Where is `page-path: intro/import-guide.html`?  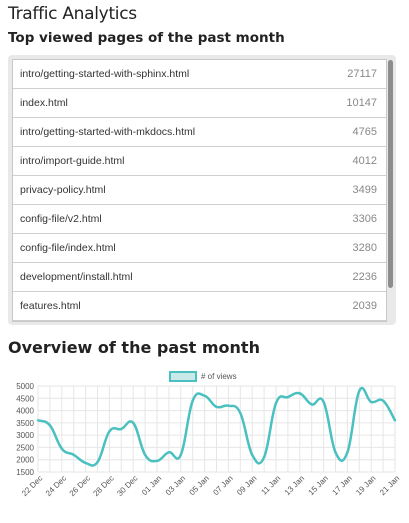 page-path: intro/import-guide.html is located at coordinates (72, 161).